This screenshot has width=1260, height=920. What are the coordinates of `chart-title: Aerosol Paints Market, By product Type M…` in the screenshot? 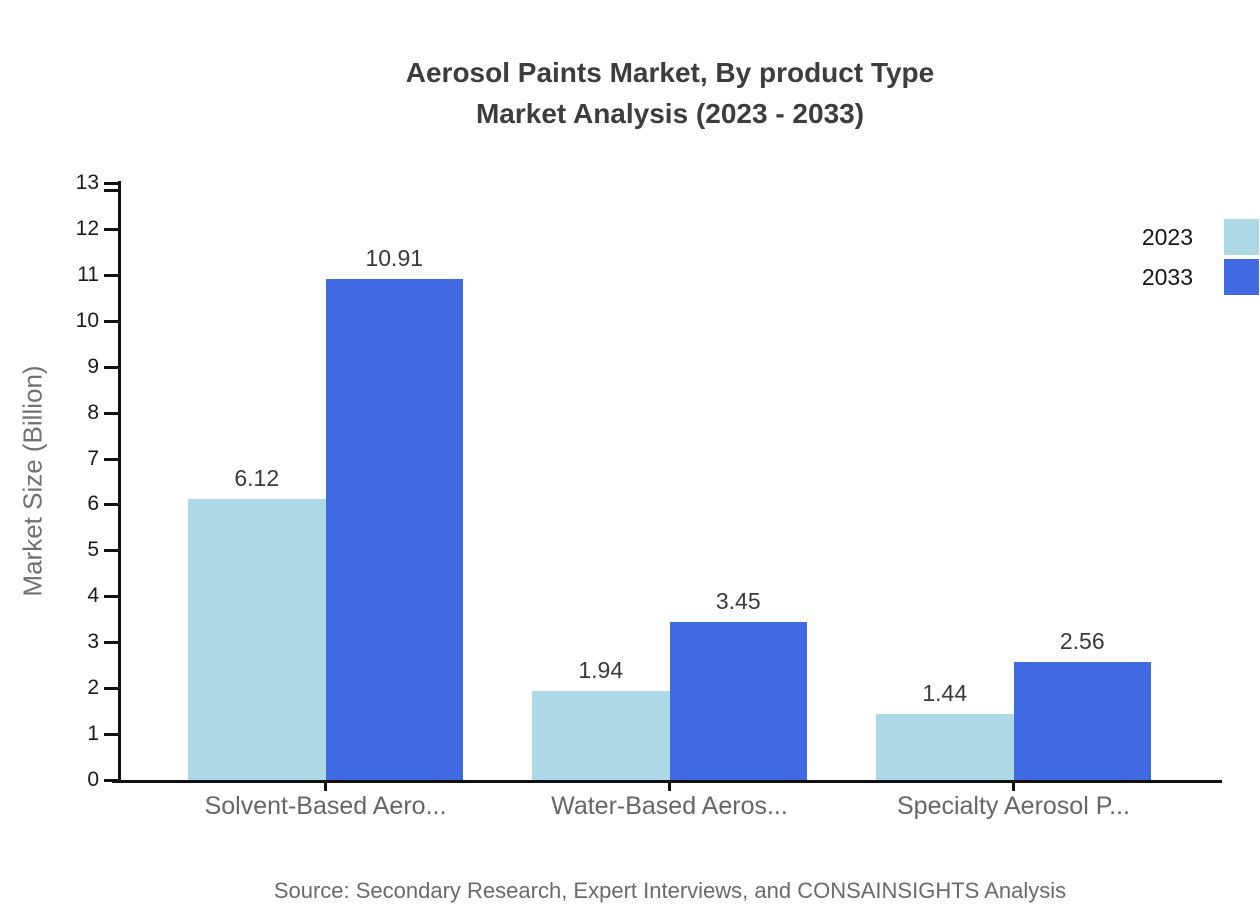 It's located at (670, 93).